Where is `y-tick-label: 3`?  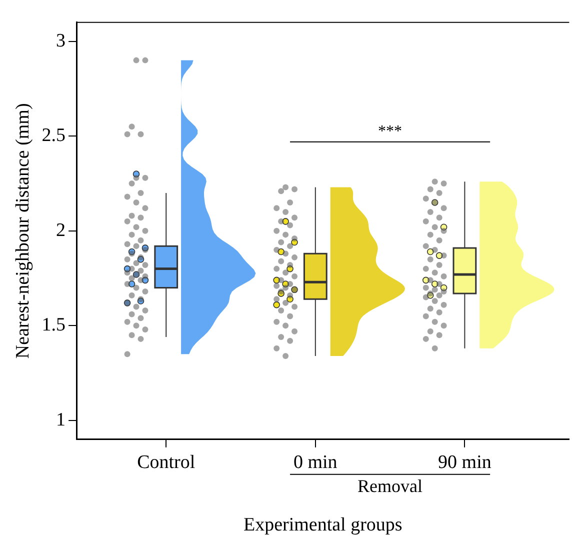 y-tick-label: 3 is located at coordinates (61, 41).